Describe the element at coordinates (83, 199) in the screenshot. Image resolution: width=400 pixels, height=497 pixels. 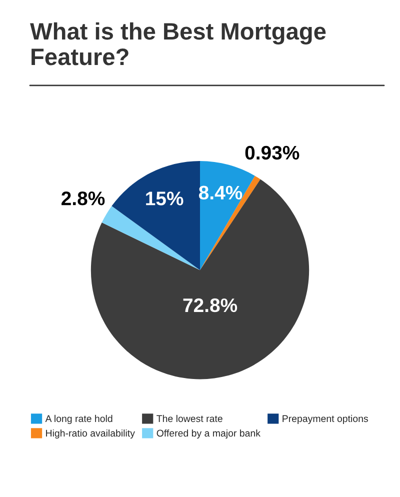
I see `data-label: 2.8%` at that location.